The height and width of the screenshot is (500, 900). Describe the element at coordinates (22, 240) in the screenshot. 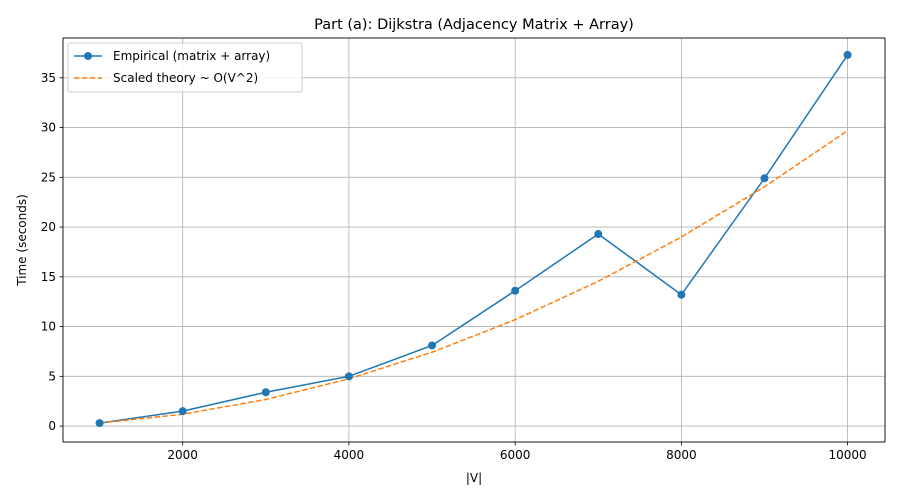

I see `y-axis-title: Time (seconds)` at that location.